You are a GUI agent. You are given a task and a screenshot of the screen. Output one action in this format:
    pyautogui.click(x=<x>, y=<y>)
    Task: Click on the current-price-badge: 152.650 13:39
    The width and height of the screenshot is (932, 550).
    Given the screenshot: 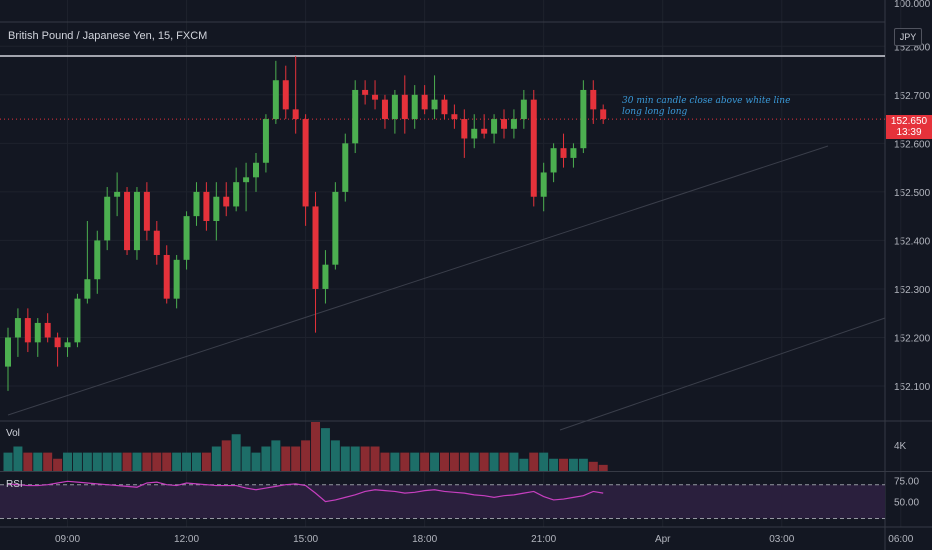 What is the action you would take?
    pyautogui.click(x=909, y=127)
    